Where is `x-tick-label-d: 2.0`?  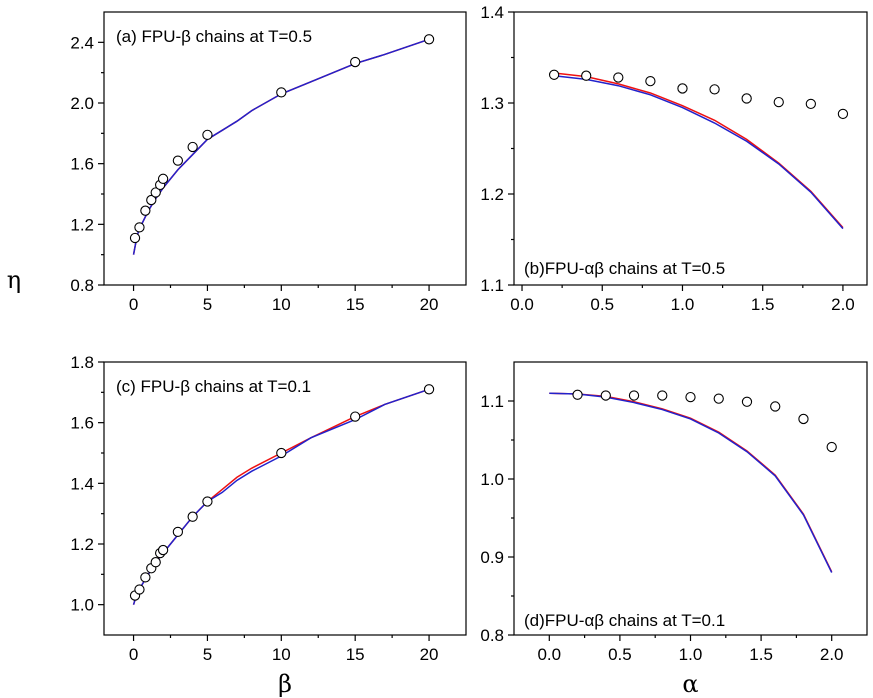 x-tick-label-d: 2.0 is located at coordinates (832, 654).